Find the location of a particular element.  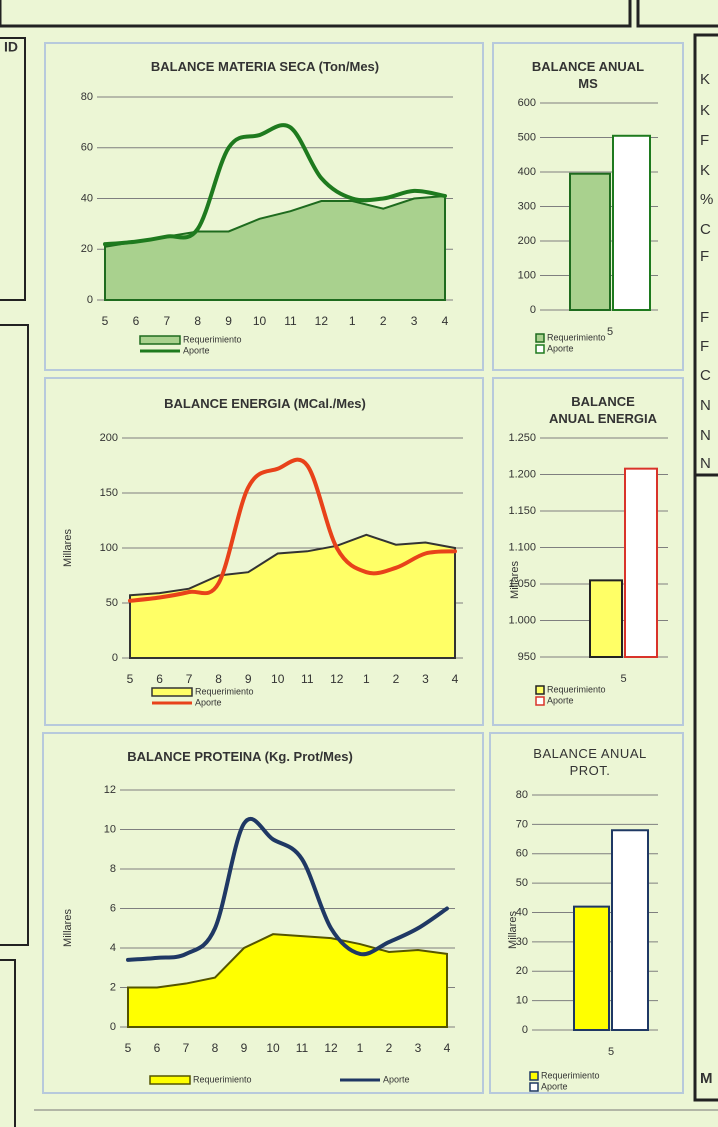

y-tick-label: 1.250 is located at coordinates (522, 438).